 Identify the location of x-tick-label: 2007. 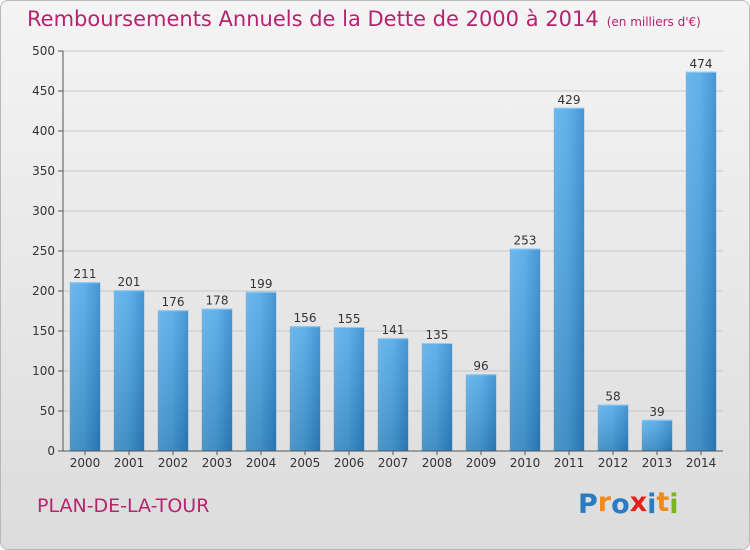
(393, 463).